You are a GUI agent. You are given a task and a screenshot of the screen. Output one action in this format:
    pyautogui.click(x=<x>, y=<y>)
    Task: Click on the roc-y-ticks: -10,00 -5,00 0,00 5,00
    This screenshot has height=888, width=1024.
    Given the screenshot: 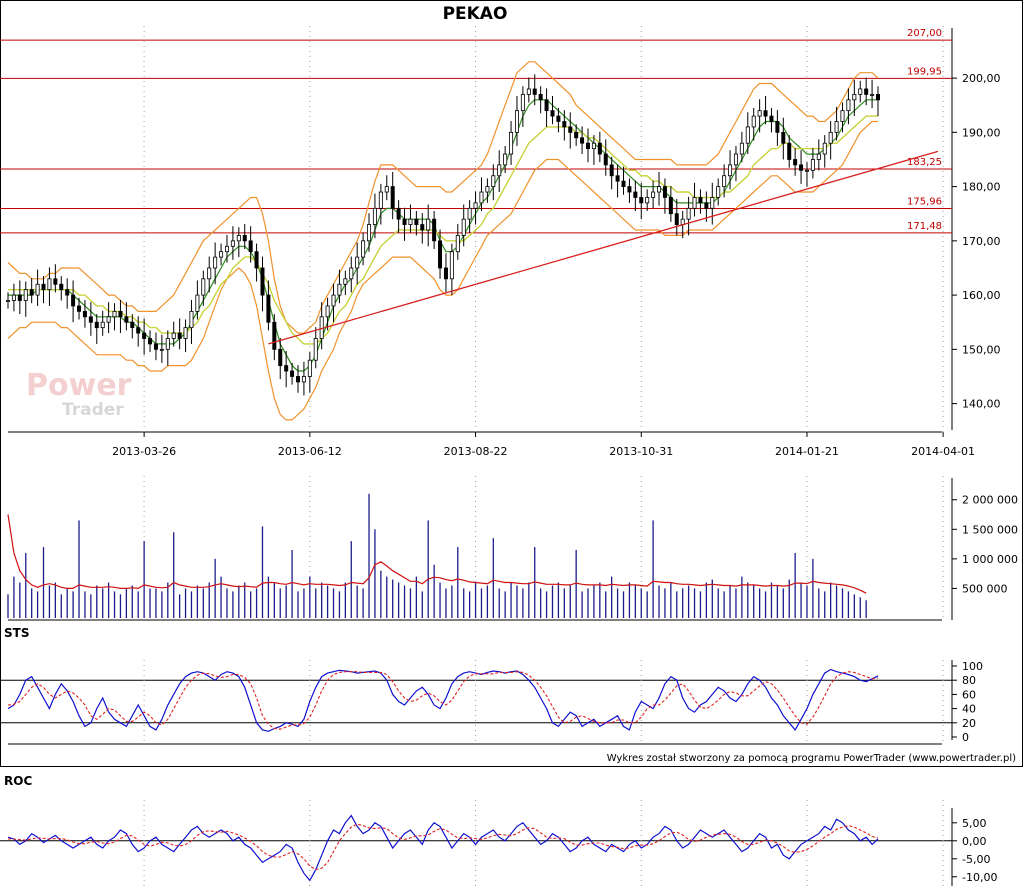 What is the action you would take?
    pyautogui.click(x=974, y=850)
    